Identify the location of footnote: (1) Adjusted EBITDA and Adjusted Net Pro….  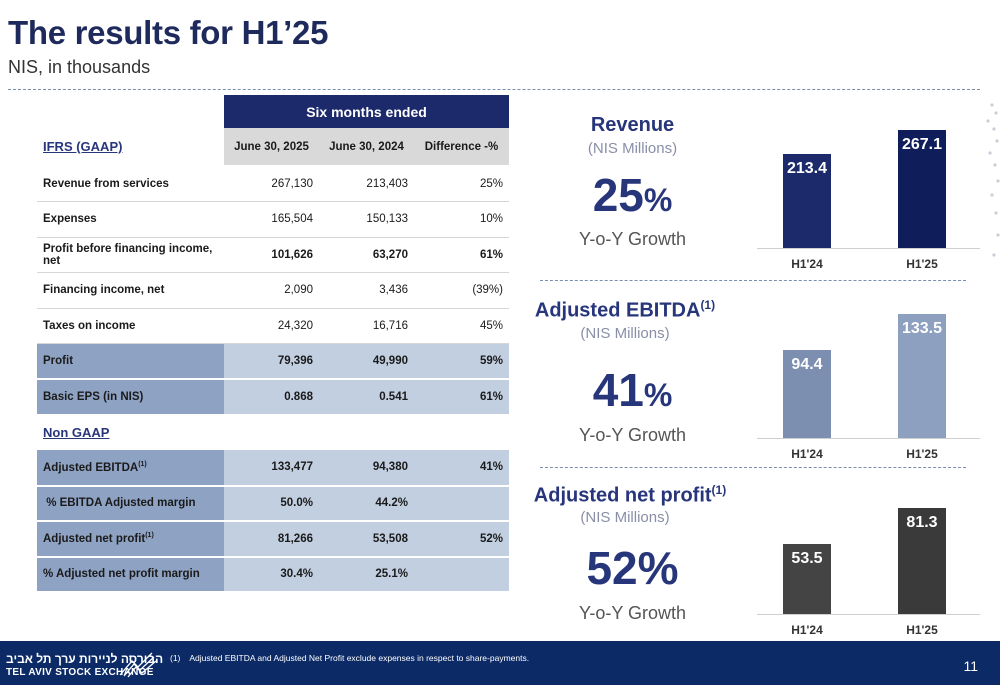
(350, 658).